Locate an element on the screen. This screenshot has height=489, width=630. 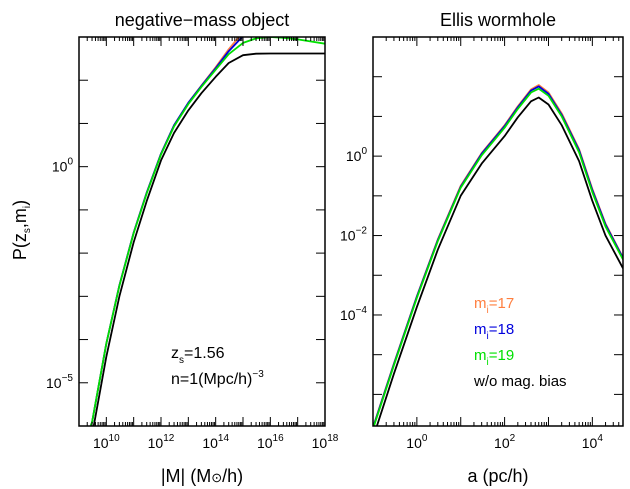
panel-title: Ellis wormhole is located at coordinates (498, 20).